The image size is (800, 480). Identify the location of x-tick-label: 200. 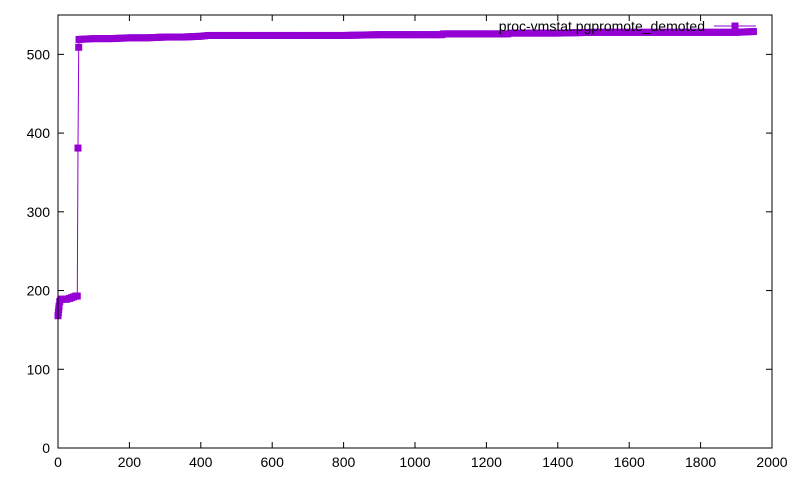
(130, 462).